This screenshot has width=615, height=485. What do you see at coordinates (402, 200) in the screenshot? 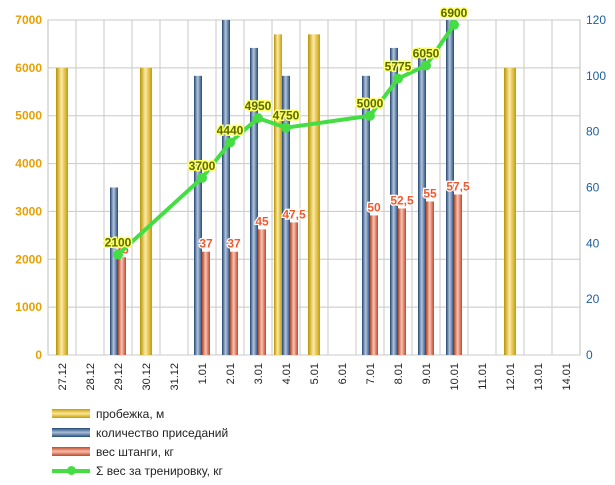
I see `bar-data-label: 52,5` at bounding box center [402, 200].